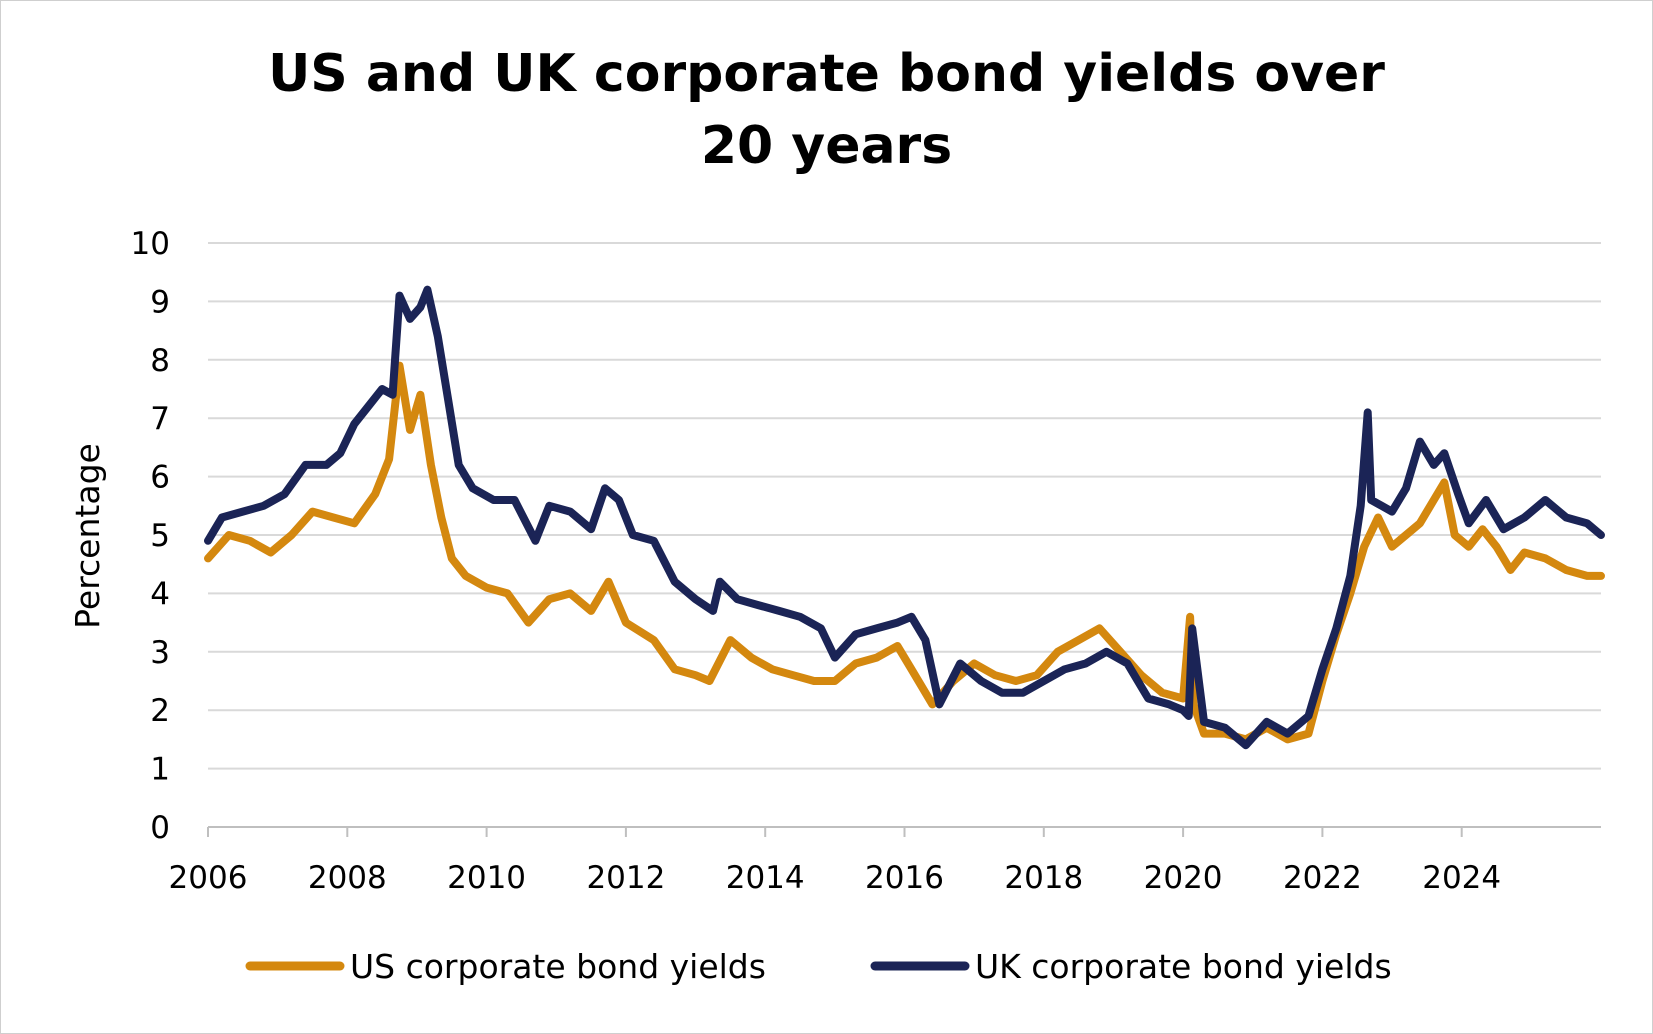  I want to click on x-tick-label: 2006, so click(208, 878).